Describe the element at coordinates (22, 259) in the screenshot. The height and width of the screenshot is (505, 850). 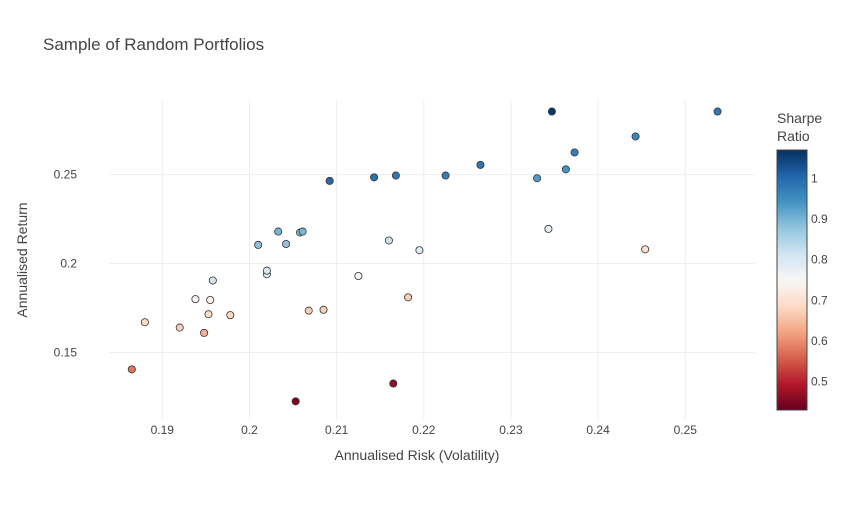
I see `y-axis-label: Annualised Return` at that location.